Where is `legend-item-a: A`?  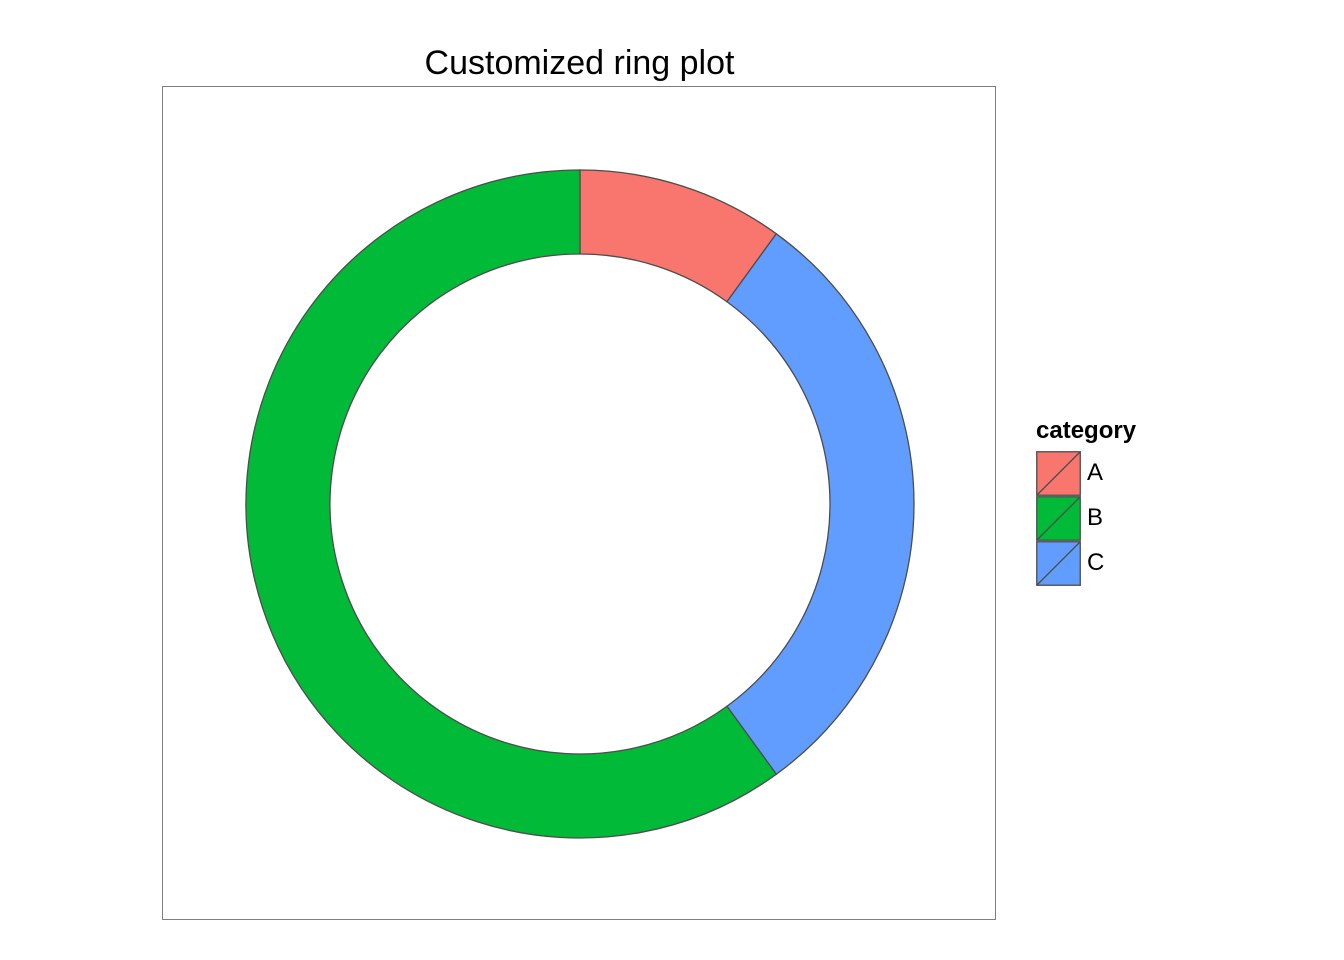 legend-item-a: A is located at coordinates (1086, 473).